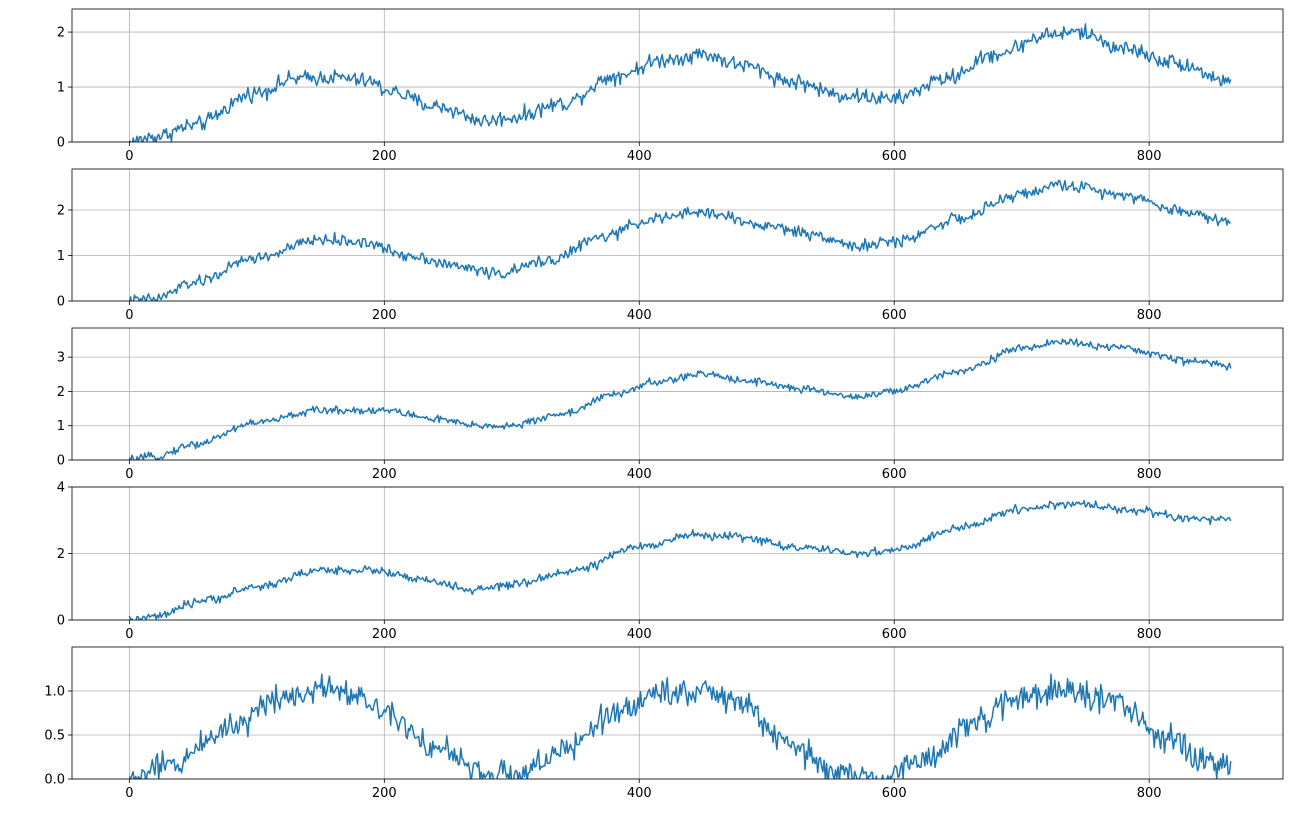 This screenshot has width=1291, height=813. Describe the element at coordinates (54, 692) in the screenshot. I see `y-tick-label: 1.0` at that location.